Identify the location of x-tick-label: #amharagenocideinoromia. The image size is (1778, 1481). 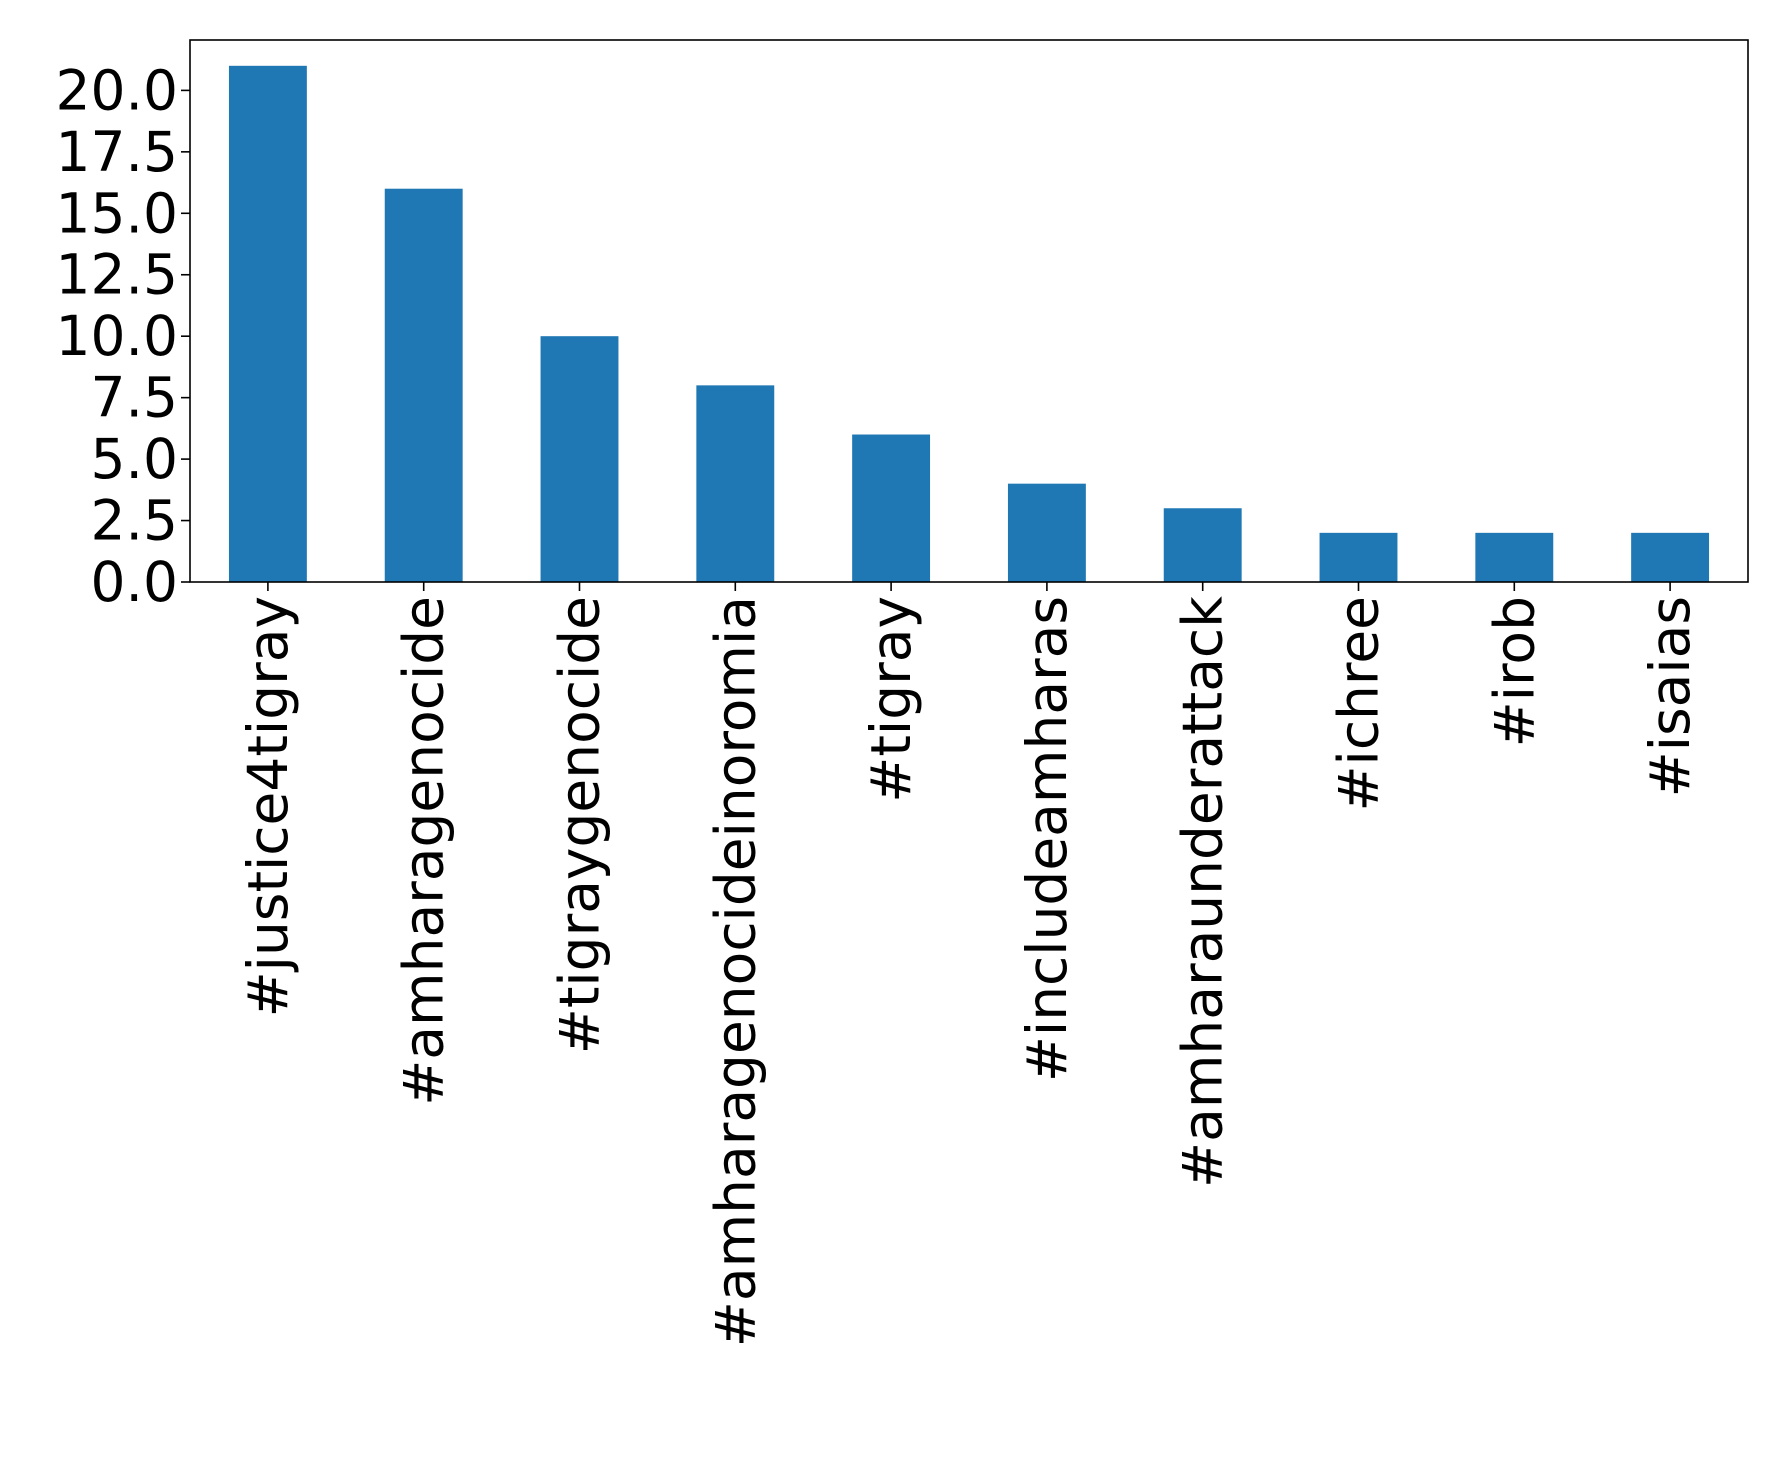
(735, 971).